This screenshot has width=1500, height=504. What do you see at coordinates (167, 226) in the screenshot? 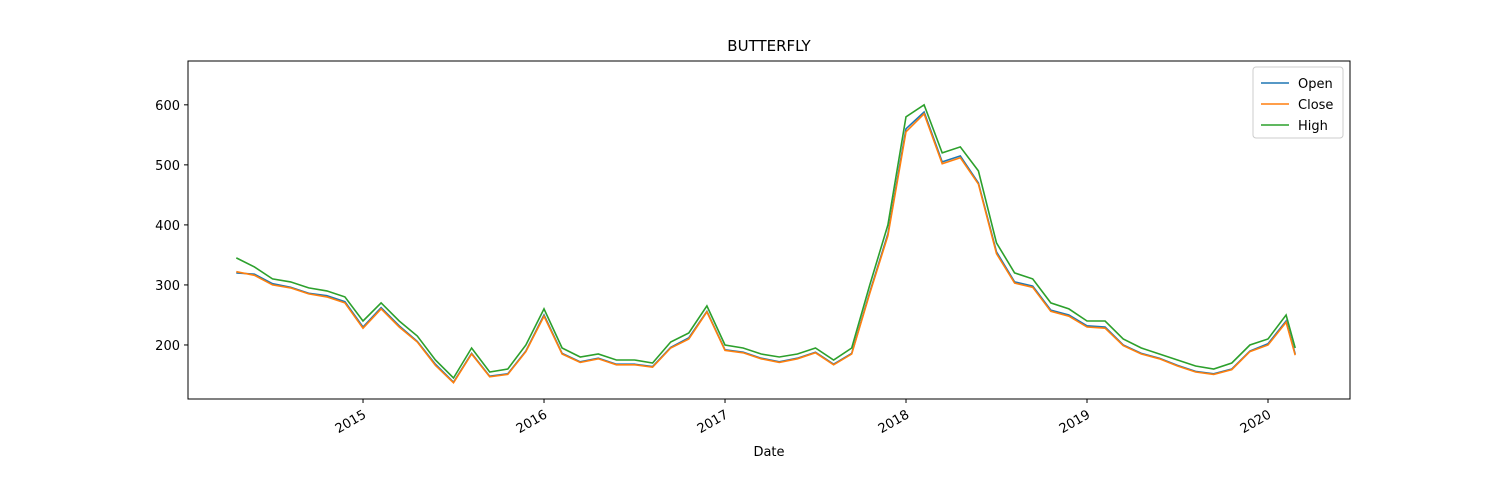
I see `y-tick-label: 400` at bounding box center [167, 226].